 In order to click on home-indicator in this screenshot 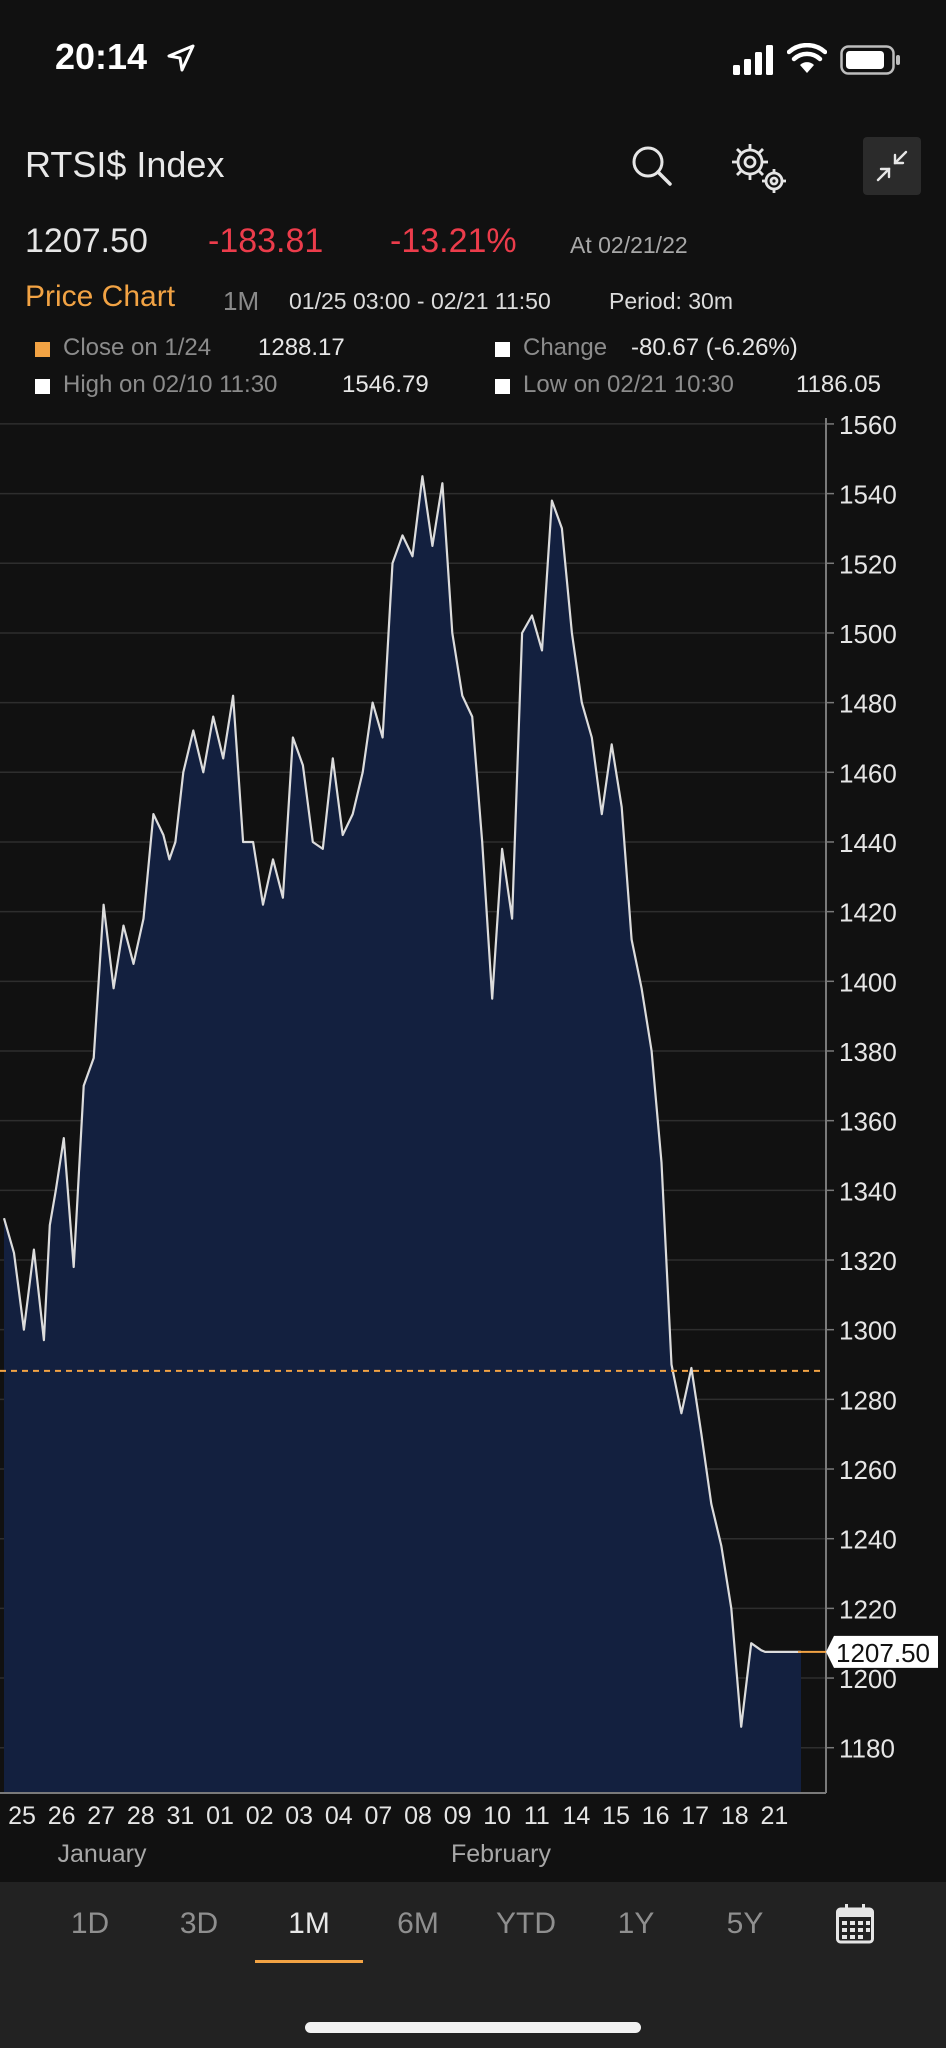, I will do `click(473, 2027)`.